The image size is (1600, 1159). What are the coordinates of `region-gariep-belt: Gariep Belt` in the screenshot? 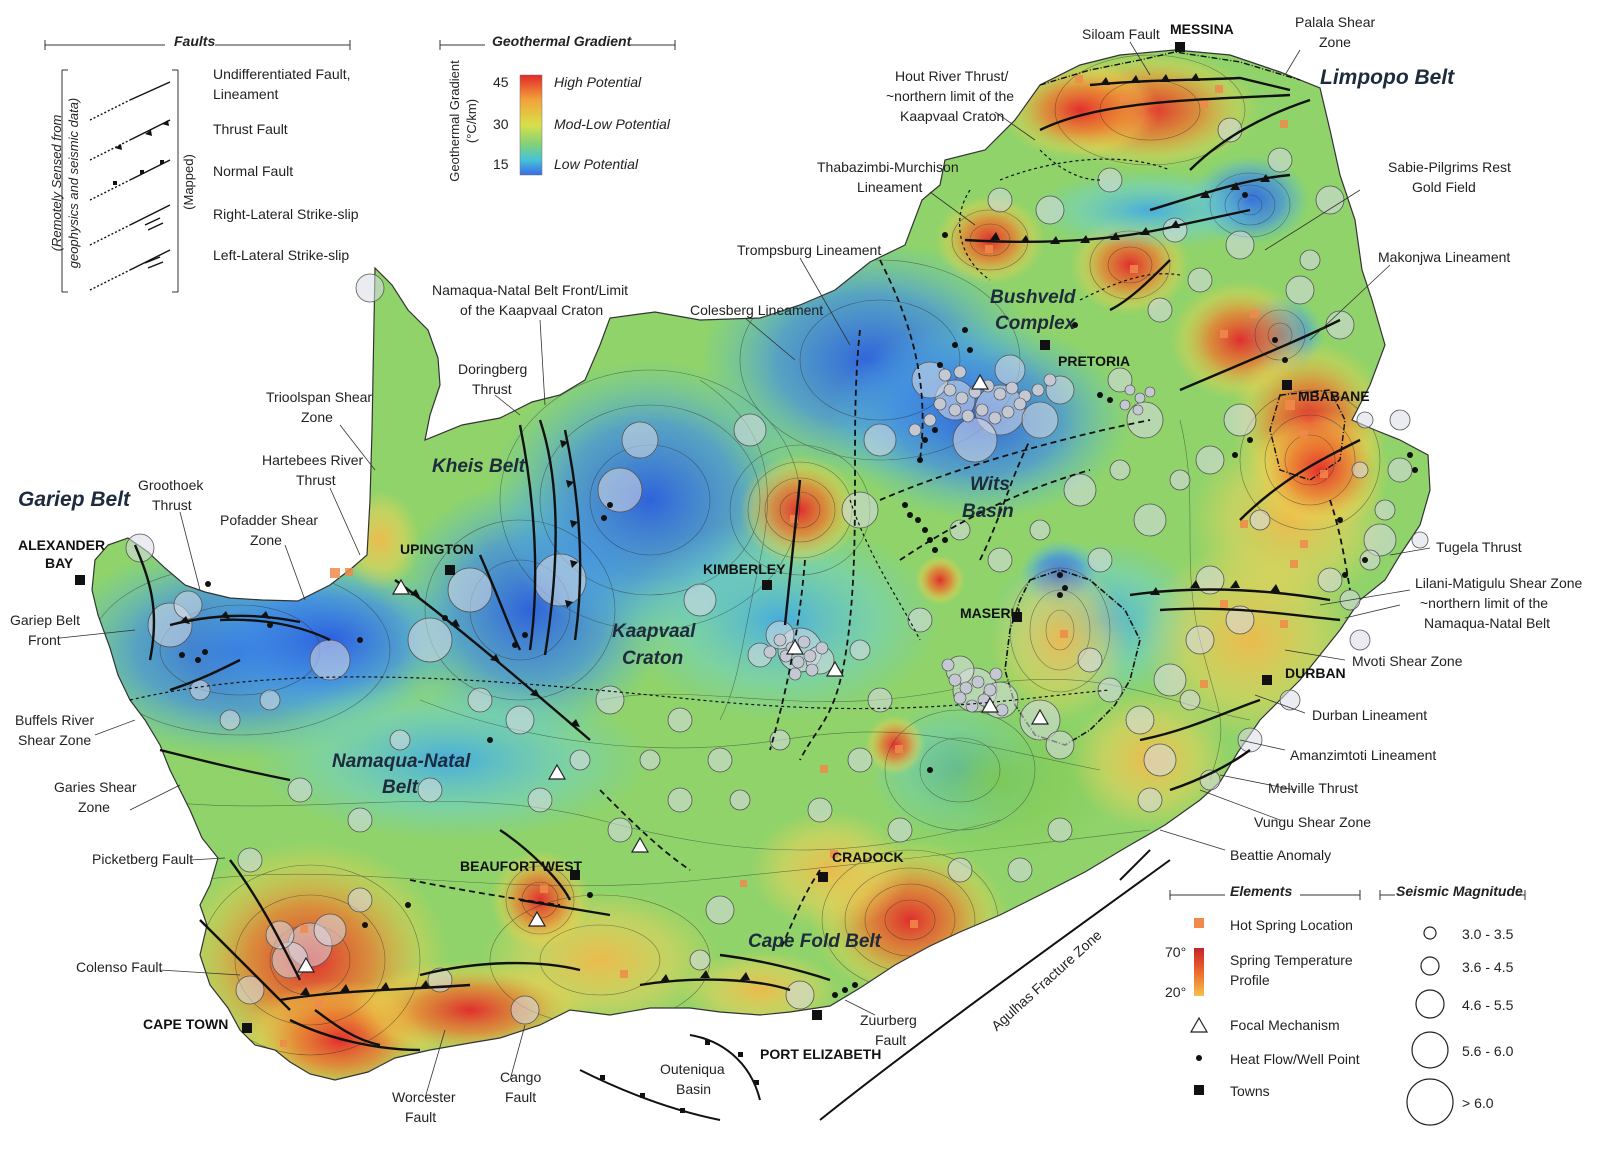 It's located at (74, 499).